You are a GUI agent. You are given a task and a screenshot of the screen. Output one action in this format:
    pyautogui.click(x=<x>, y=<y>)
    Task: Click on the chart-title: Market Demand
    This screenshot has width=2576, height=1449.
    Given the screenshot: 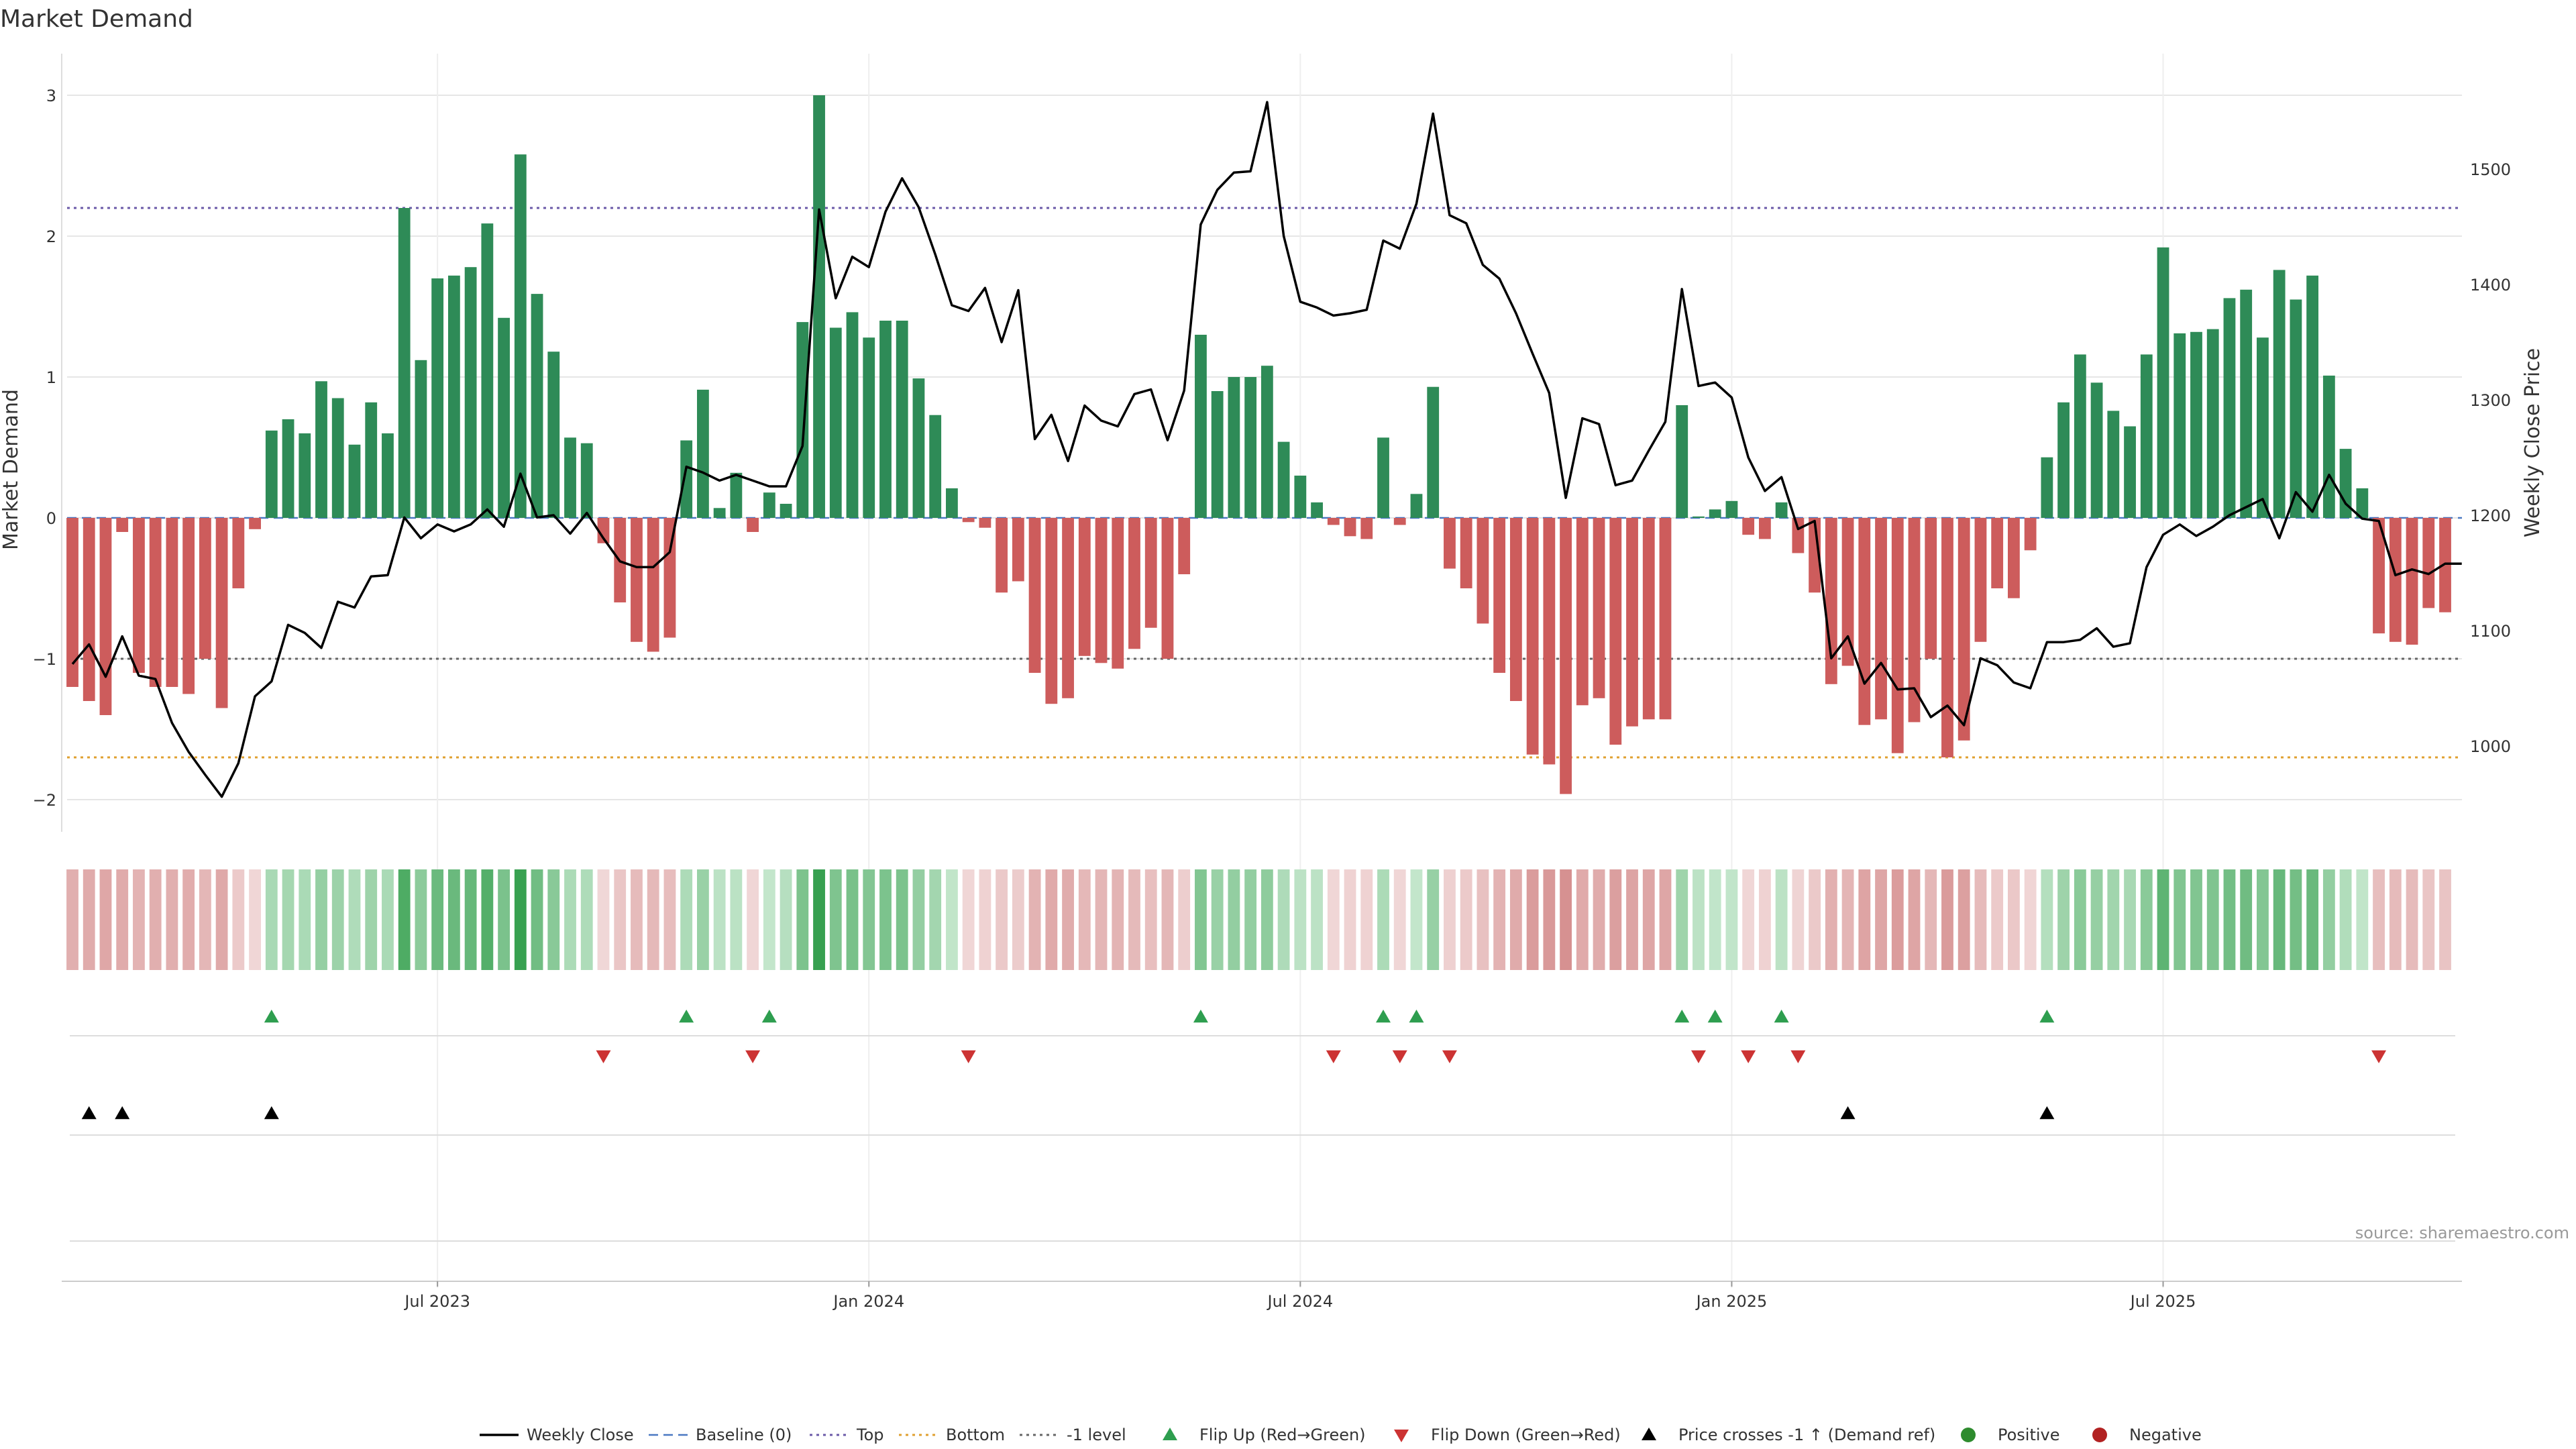 What is the action you would take?
    pyautogui.click(x=96, y=19)
    